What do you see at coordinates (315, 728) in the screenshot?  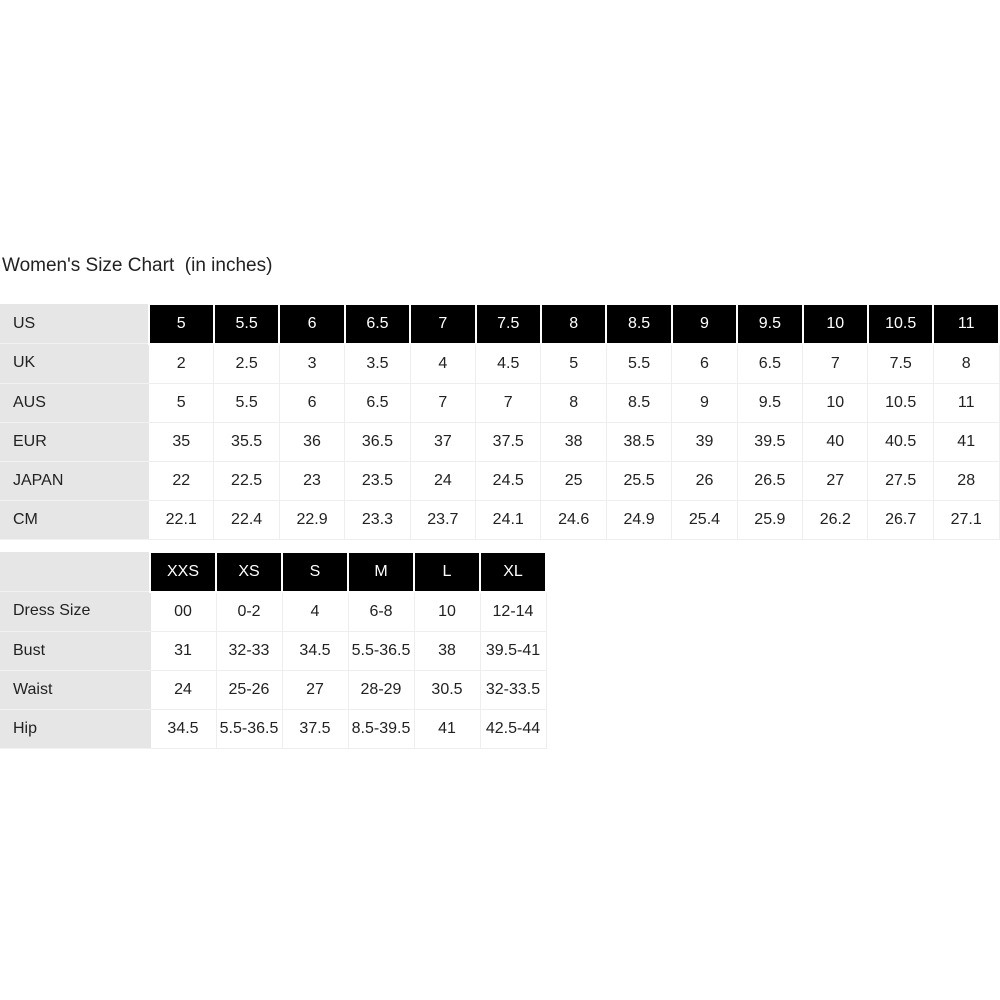 I see `table-cell: 37.5` at bounding box center [315, 728].